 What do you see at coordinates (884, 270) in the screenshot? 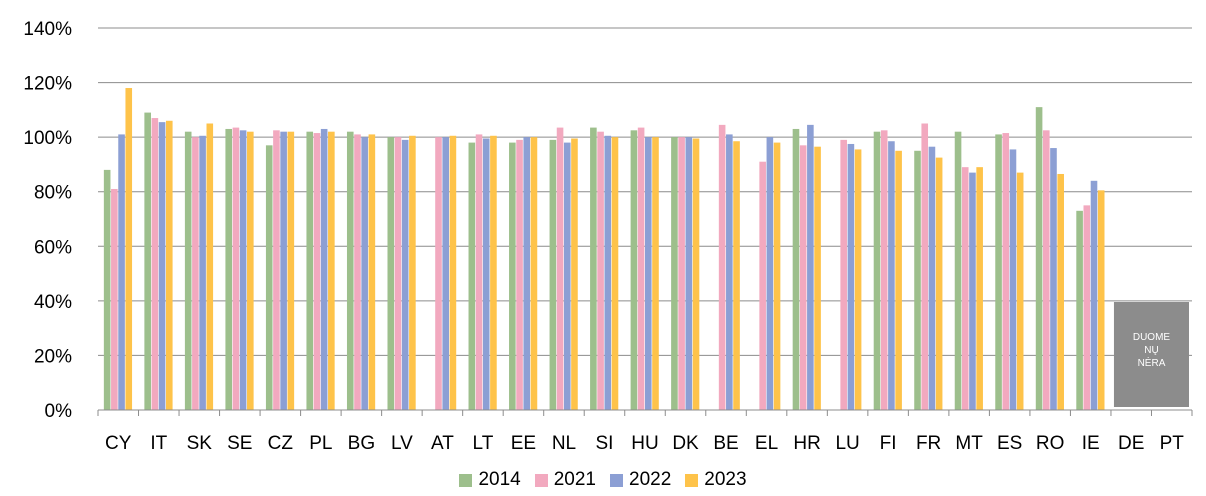
I see `bar-FI-2021` at bounding box center [884, 270].